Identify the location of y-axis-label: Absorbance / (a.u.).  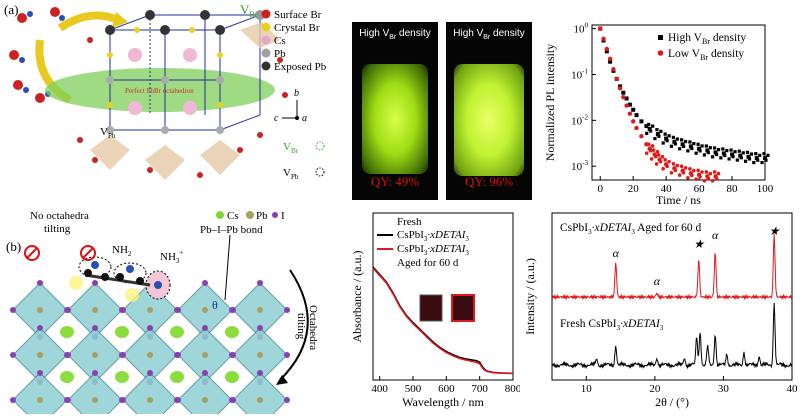
(357, 297).